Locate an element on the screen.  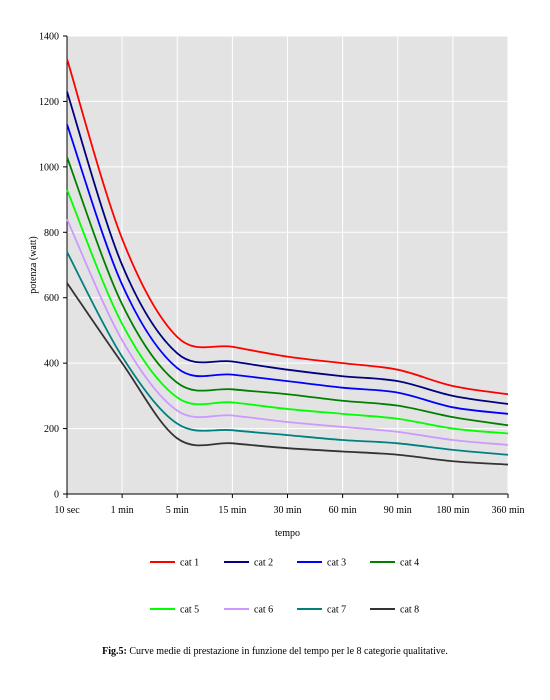
x-tick-label: 360 min is located at coordinates (507, 510).